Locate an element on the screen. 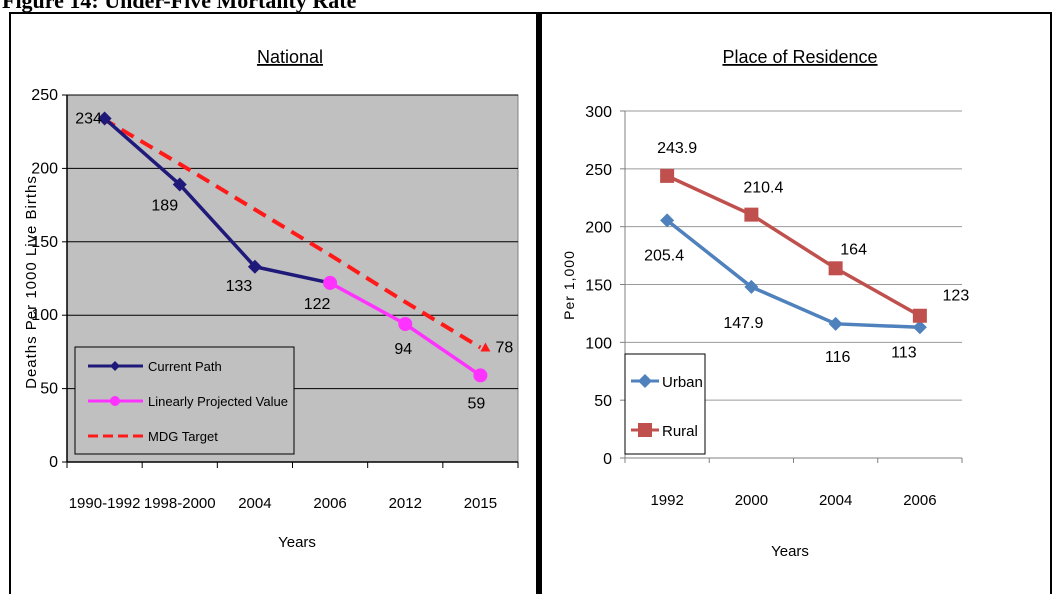  chart-title: Place of Residence is located at coordinates (799, 57).